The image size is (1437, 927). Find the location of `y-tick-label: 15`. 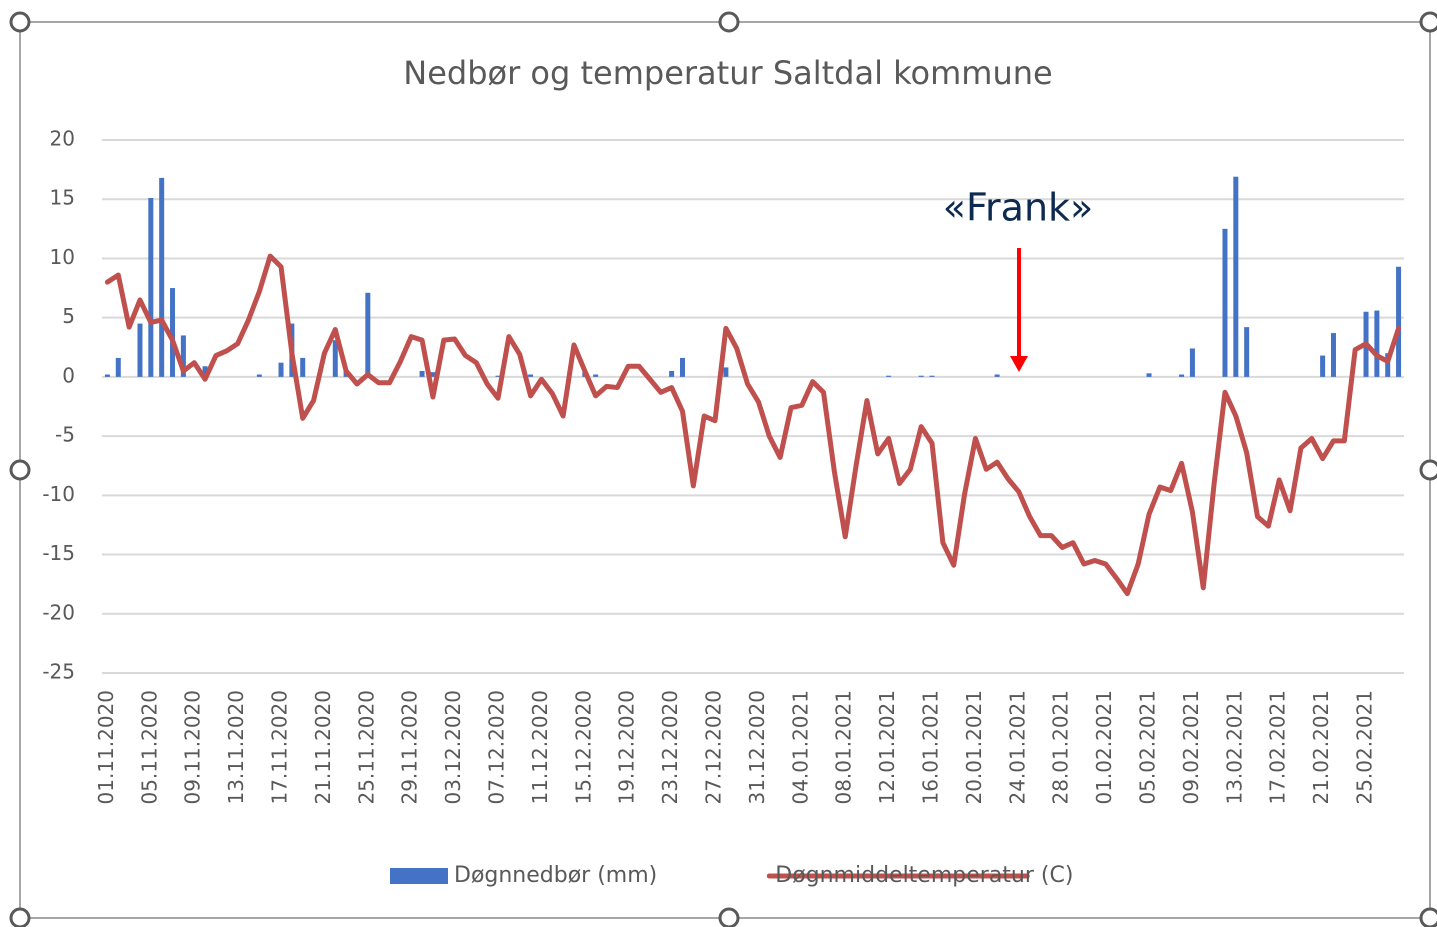

y-tick-label: 15 is located at coordinates (62, 198).